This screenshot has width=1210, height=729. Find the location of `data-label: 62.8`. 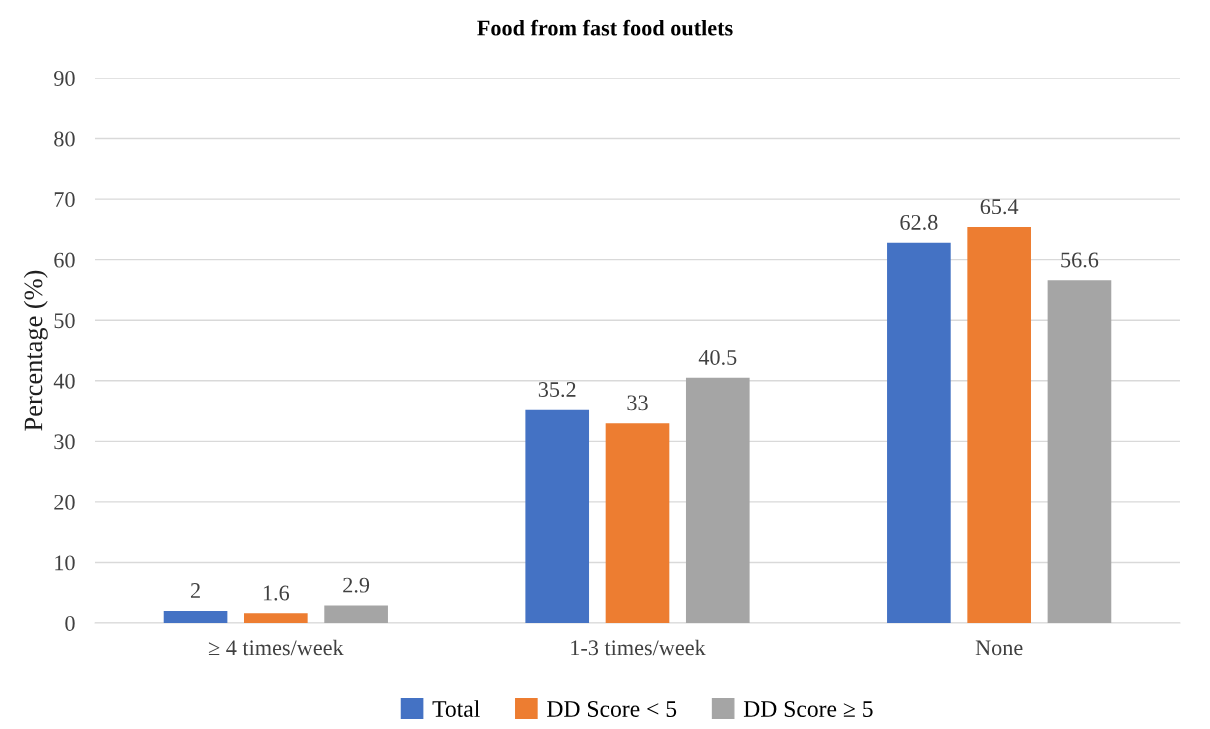

data-label: 62.8 is located at coordinates (919, 222).